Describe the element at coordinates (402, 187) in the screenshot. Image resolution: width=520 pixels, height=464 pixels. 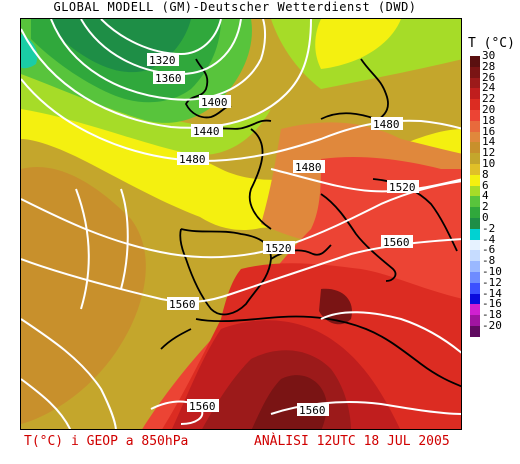
I see `contour-label-1520-east: 1520` at that location.